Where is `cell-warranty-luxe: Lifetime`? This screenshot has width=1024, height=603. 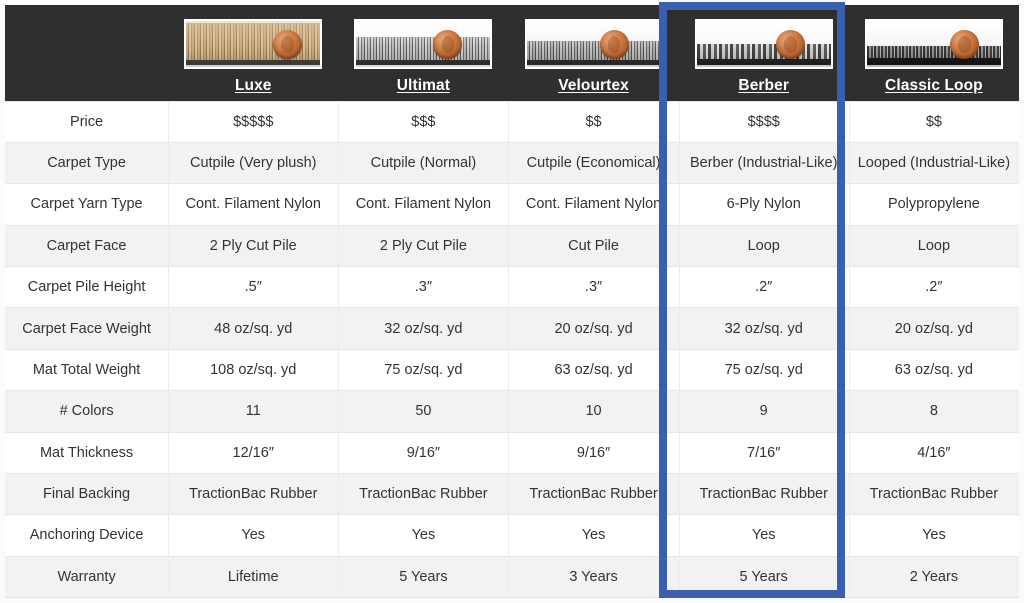 cell-warranty-luxe: Lifetime is located at coordinates (253, 577).